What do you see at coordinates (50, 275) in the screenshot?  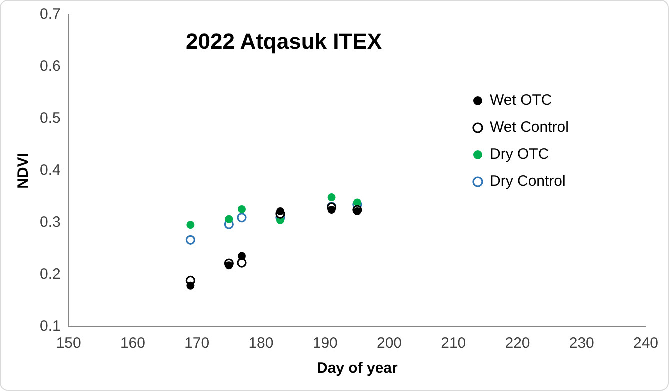 I see `y-tick-label: 0.2` at bounding box center [50, 275].